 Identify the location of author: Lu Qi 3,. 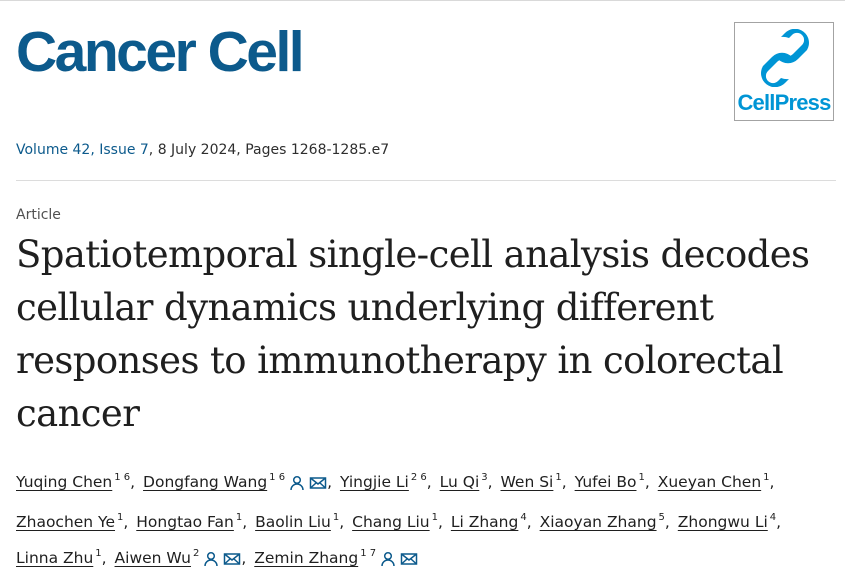
(467, 481).